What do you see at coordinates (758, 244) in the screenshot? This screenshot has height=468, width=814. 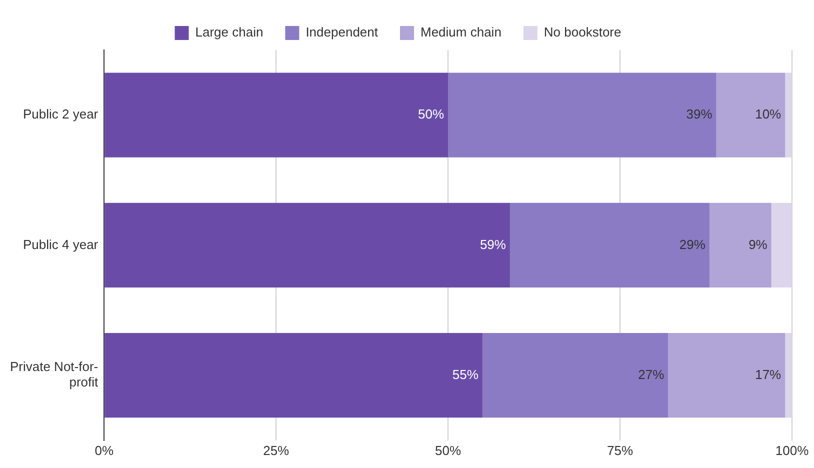 I see `data-label: 9%` at bounding box center [758, 244].